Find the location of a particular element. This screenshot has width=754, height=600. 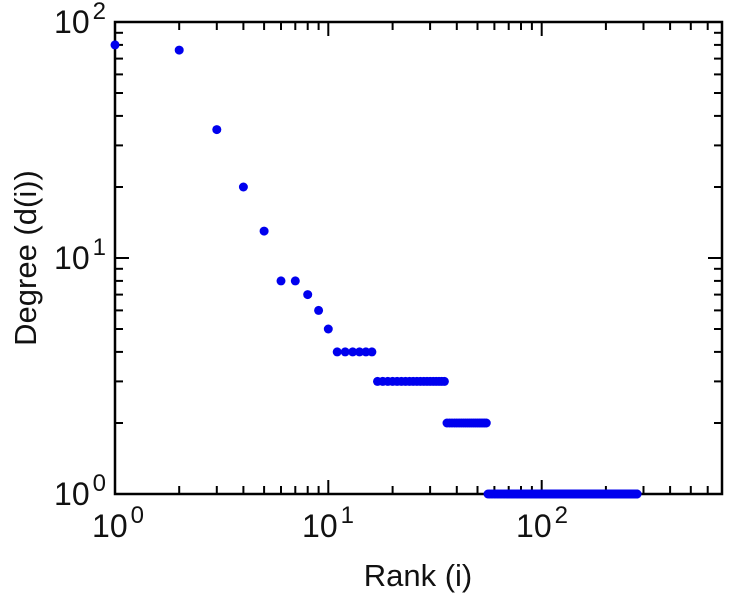

y-tick-label-0: 10 0 is located at coordinates (80, 491).